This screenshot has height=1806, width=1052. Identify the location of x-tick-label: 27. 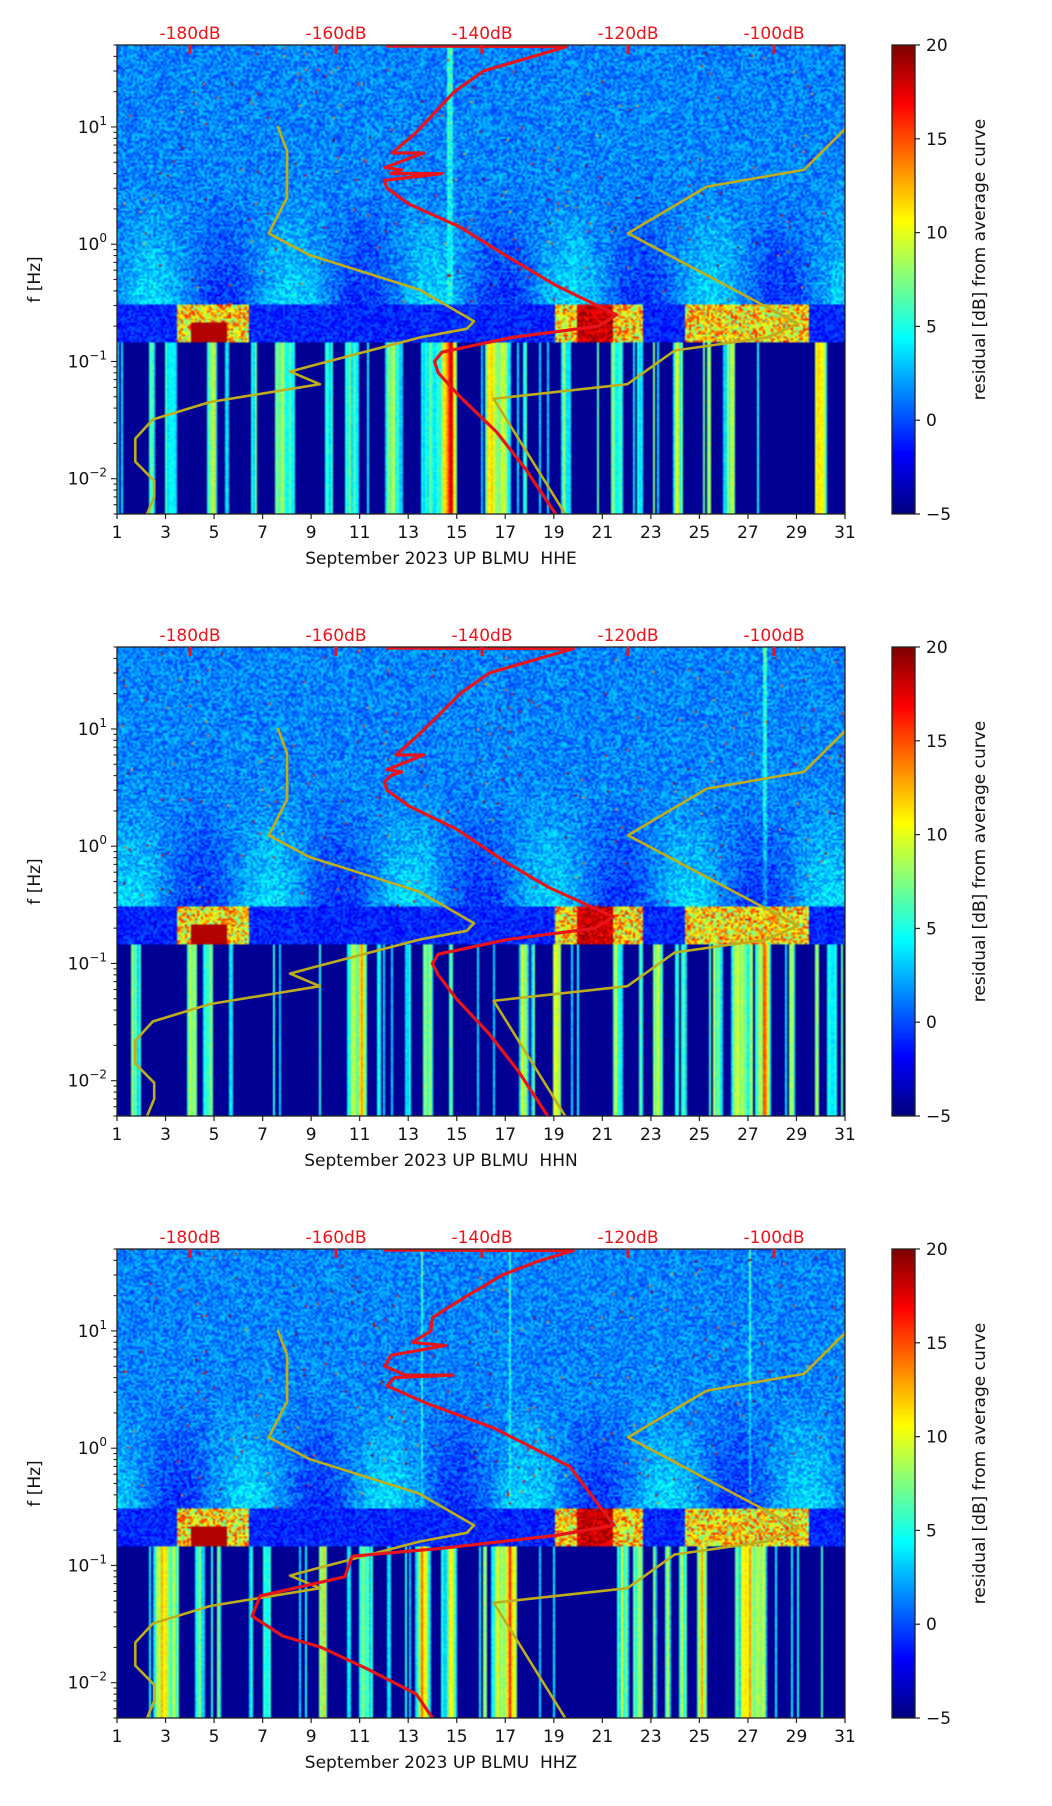
(748, 533).